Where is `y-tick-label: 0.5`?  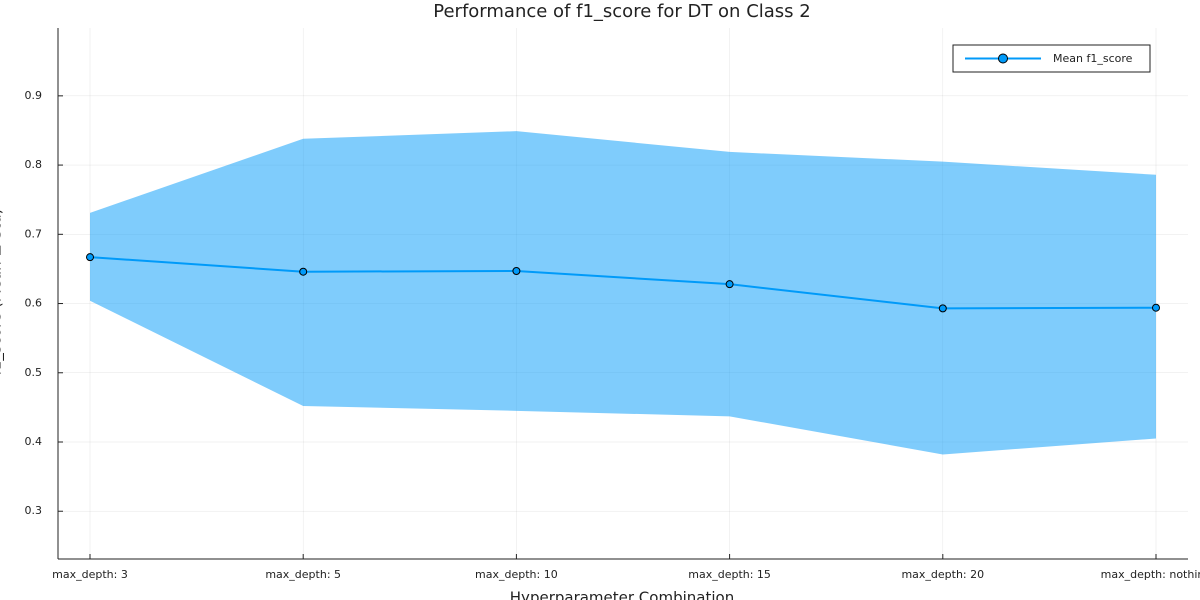 y-tick-label: 0.5 is located at coordinates (34, 372).